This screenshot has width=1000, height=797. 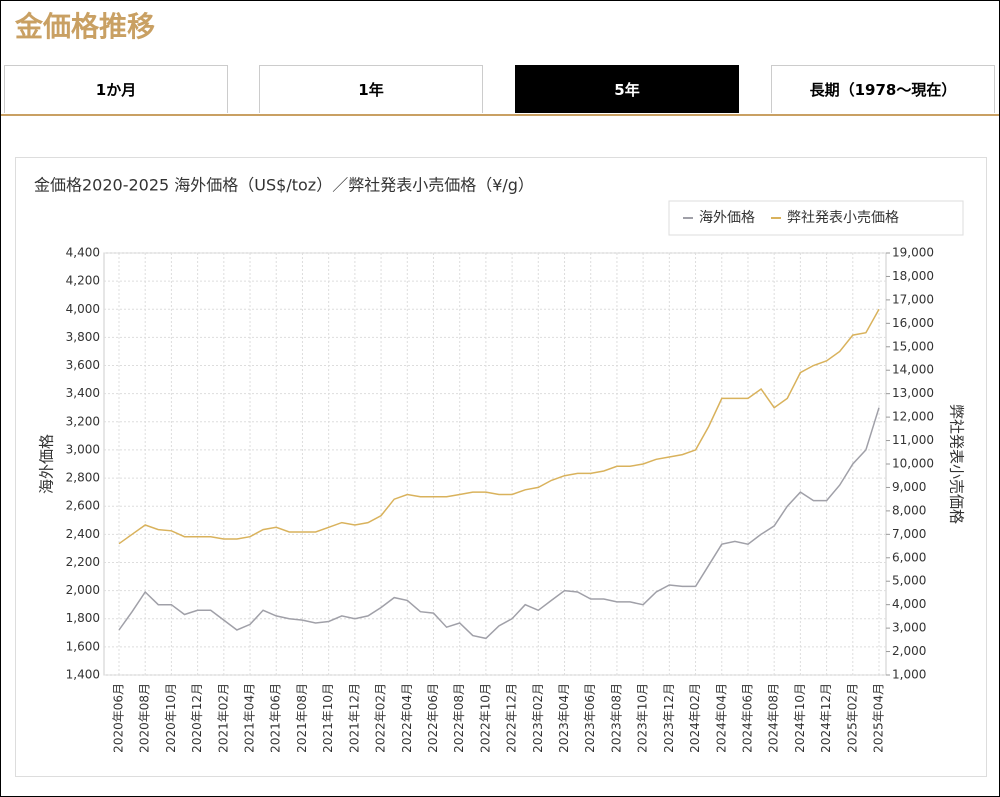 I want to click on x-tick-label: 2023年08月, so click(x=616, y=718).